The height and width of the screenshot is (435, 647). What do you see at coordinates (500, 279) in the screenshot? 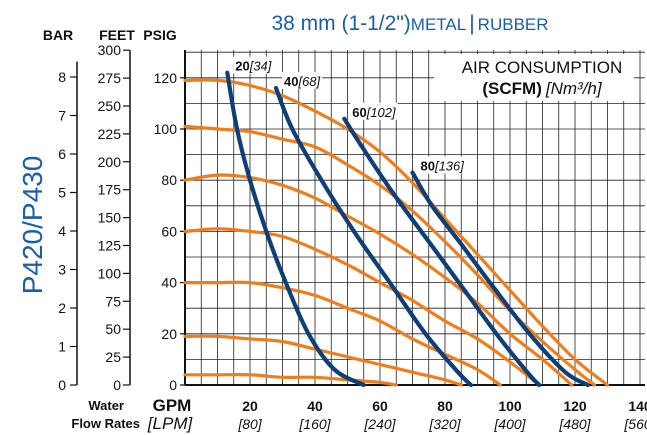
I see `air-consumption-curve` at bounding box center [500, 279].